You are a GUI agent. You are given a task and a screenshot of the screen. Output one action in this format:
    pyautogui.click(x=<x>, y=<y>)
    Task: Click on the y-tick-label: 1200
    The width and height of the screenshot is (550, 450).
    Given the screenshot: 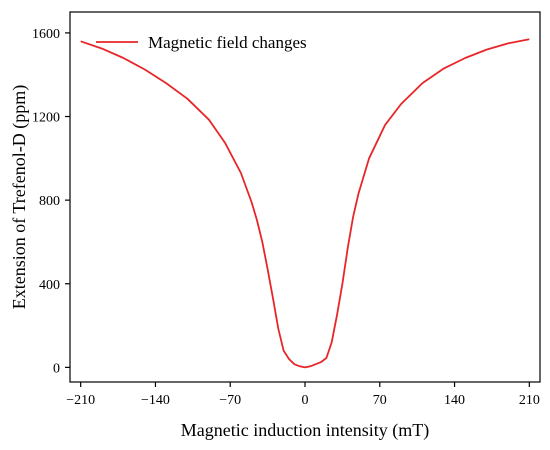 What is the action you would take?
    pyautogui.click(x=46, y=118)
    